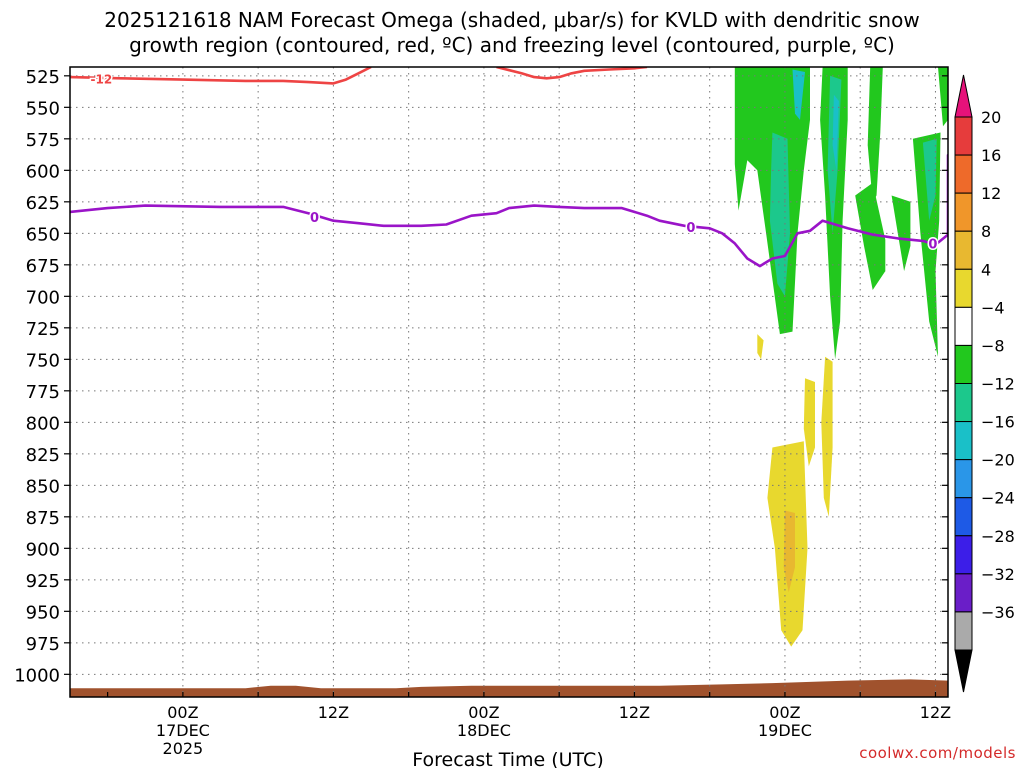 The width and height of the screenshot is (1024, 768). What do you see at coordinates (998, 536) in the screenshot?
I see `colorbar-label: −28` at bounding box center [998, 536].